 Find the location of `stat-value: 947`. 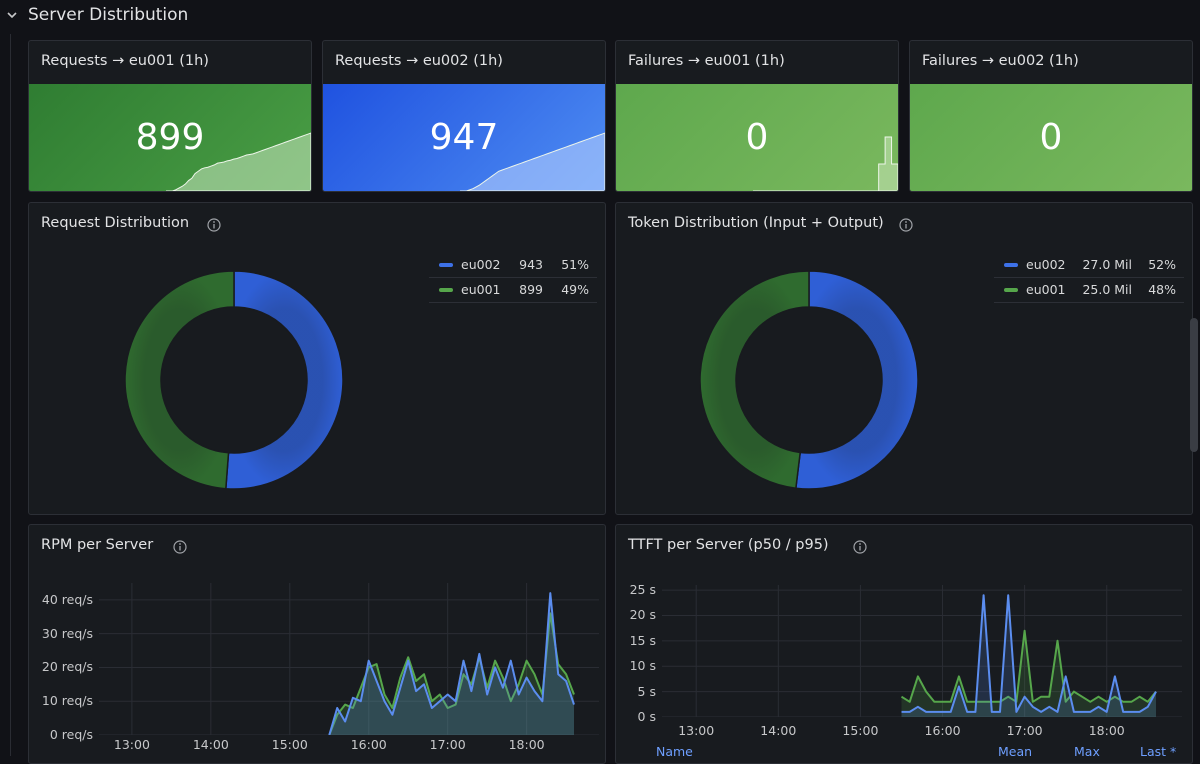

stat-value: 947 is located at coordinates (464, 137).